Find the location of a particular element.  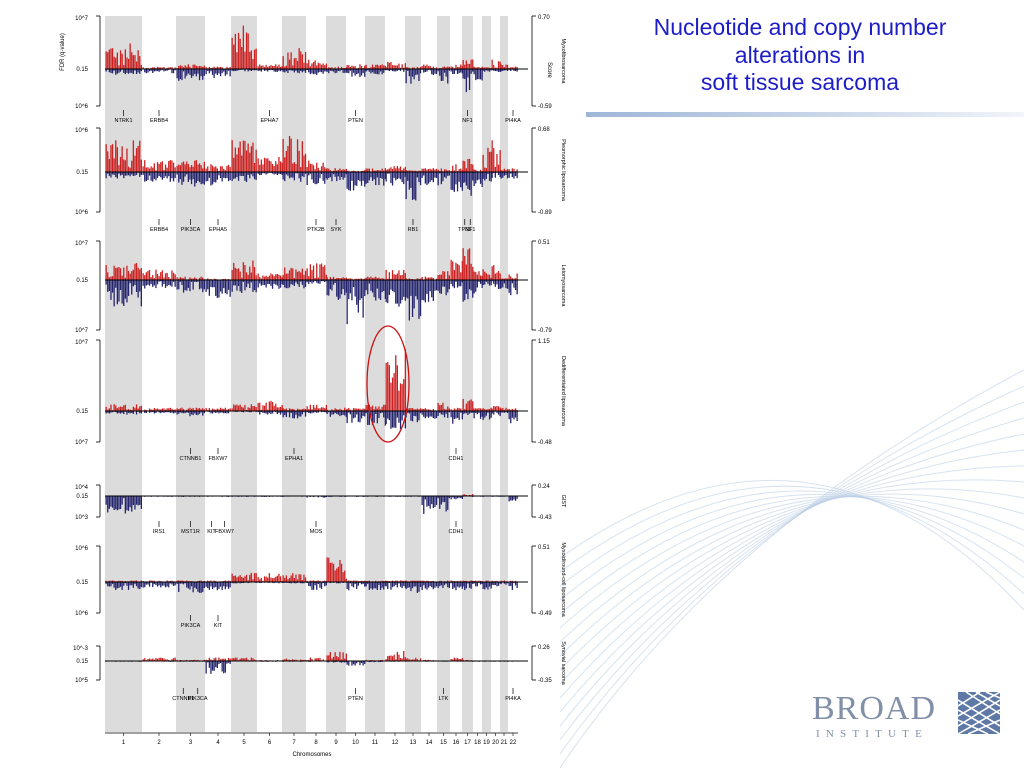

chromosome-tick-label: 13 is located at coordinates (413, 743).